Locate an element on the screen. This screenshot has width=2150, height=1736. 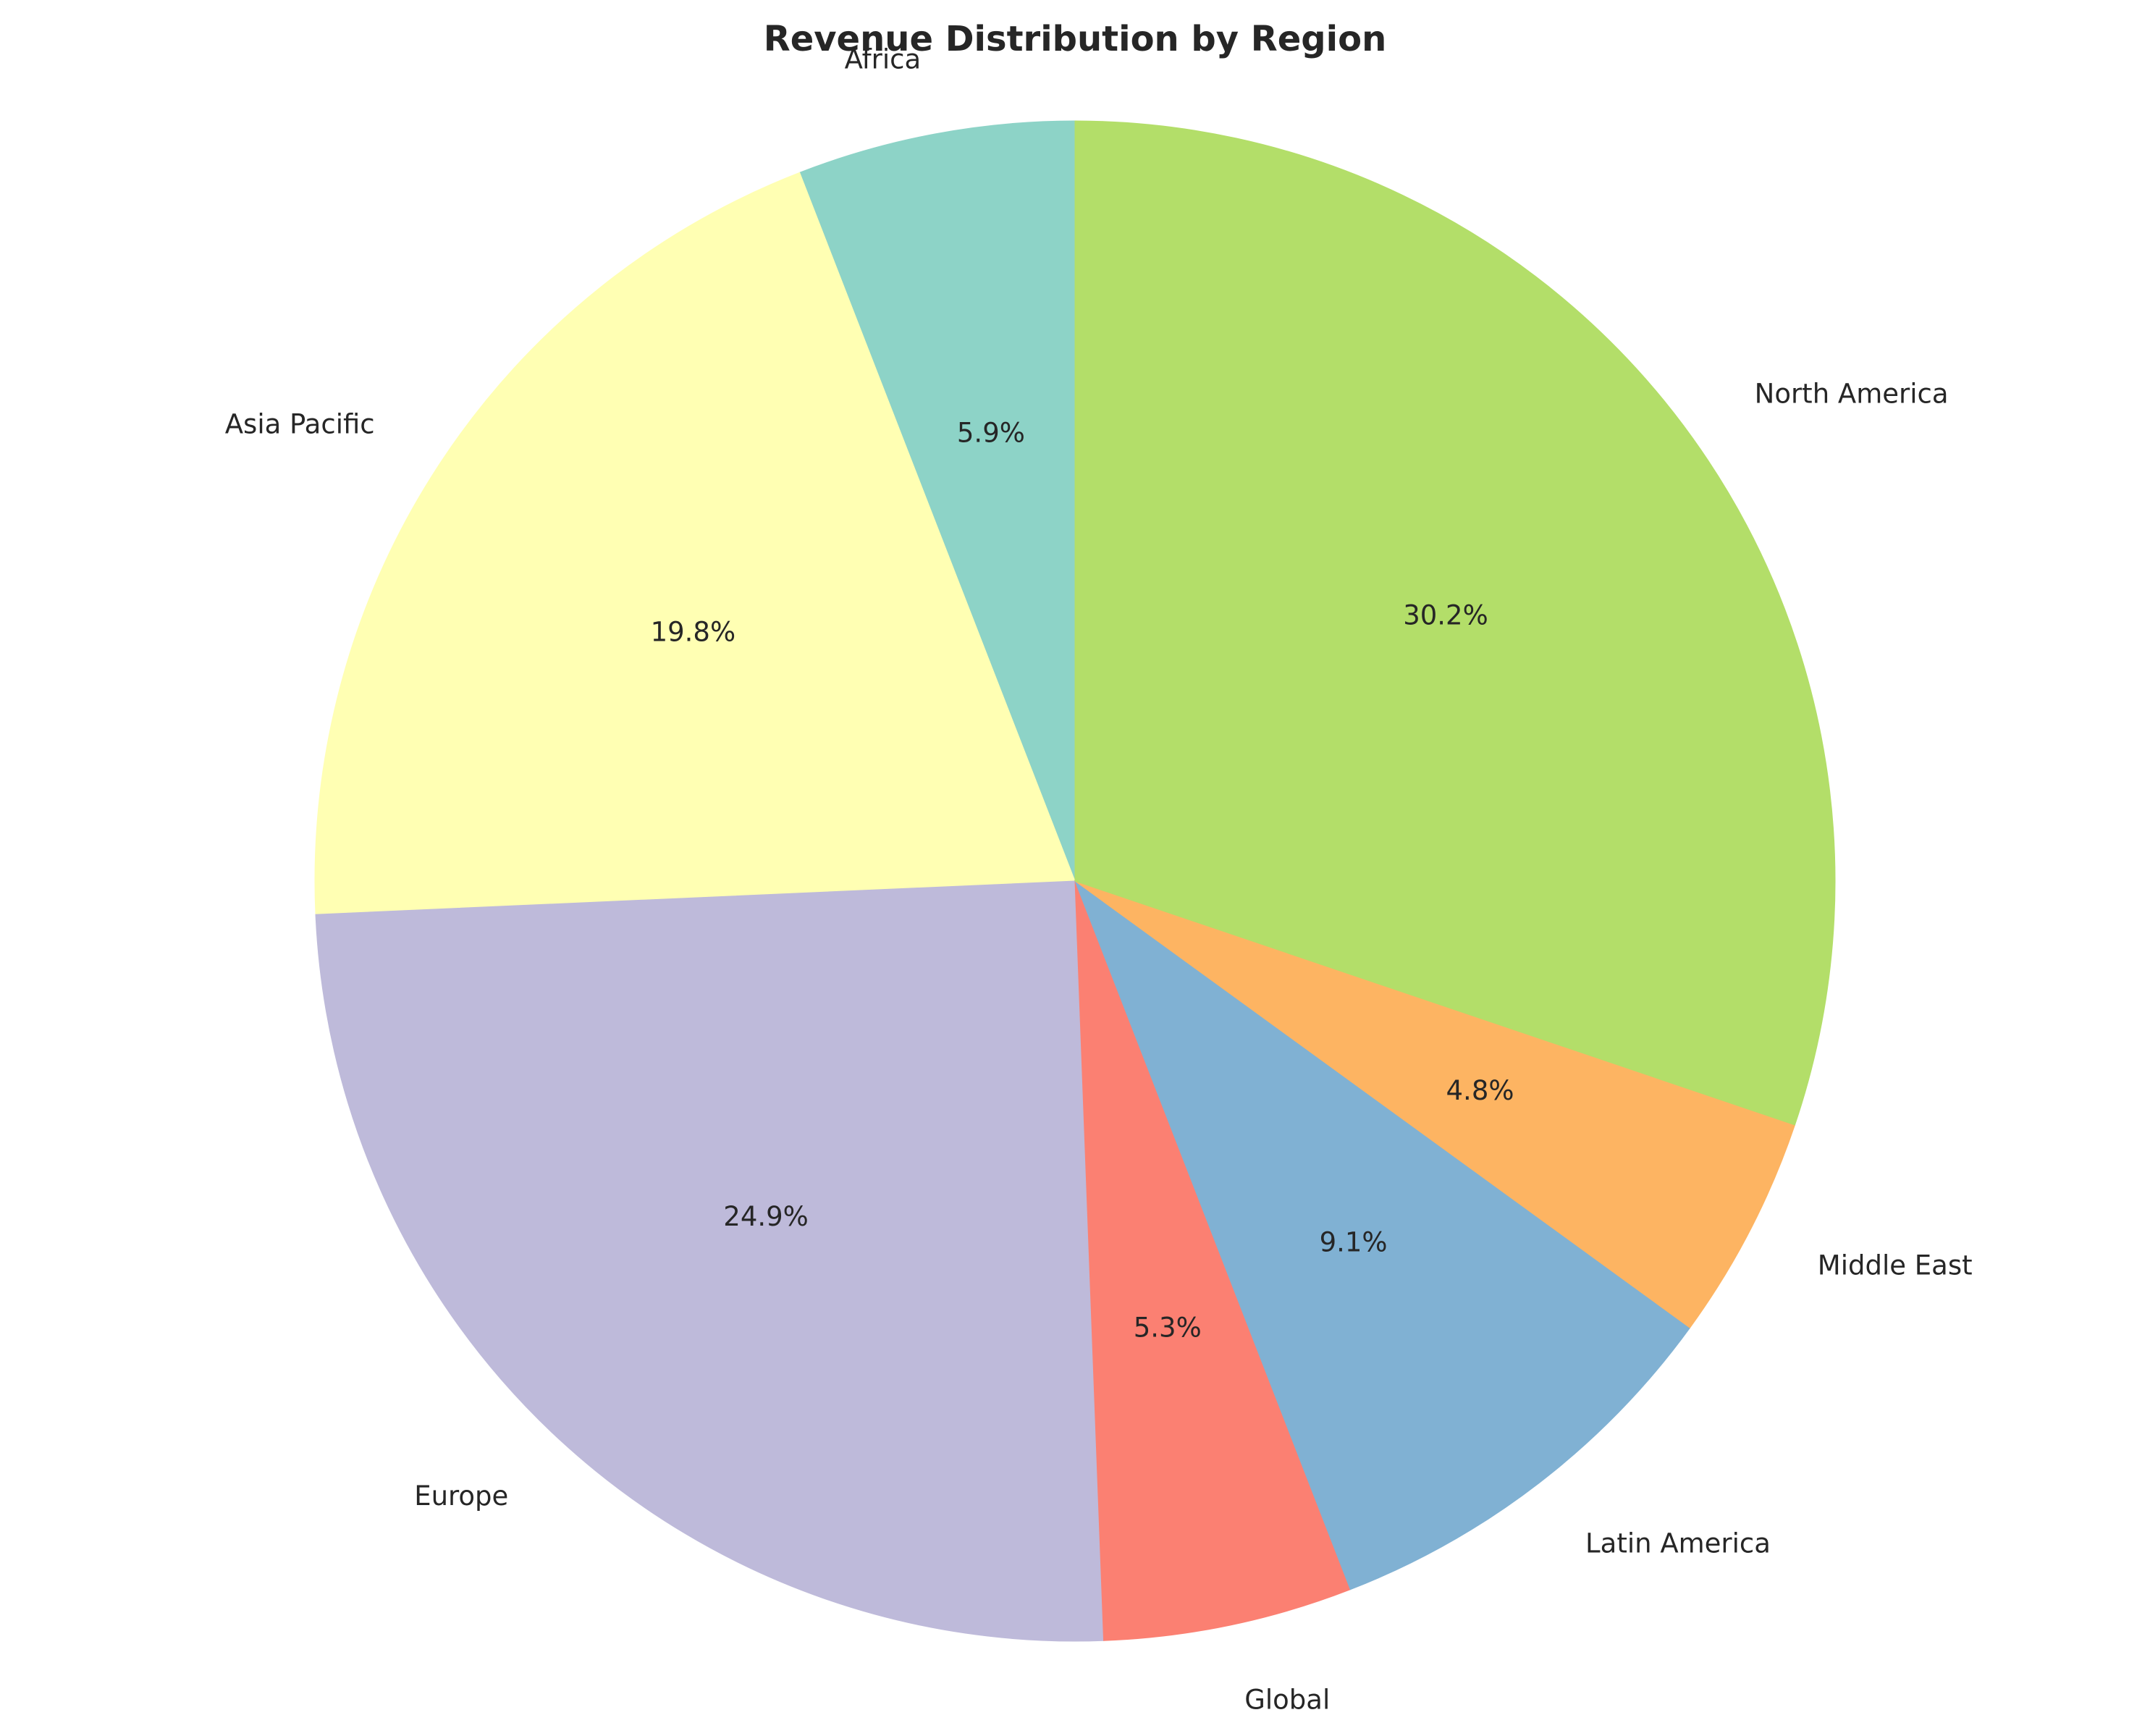
slice-label-global: Global is located at coordinates (1287, 1700).